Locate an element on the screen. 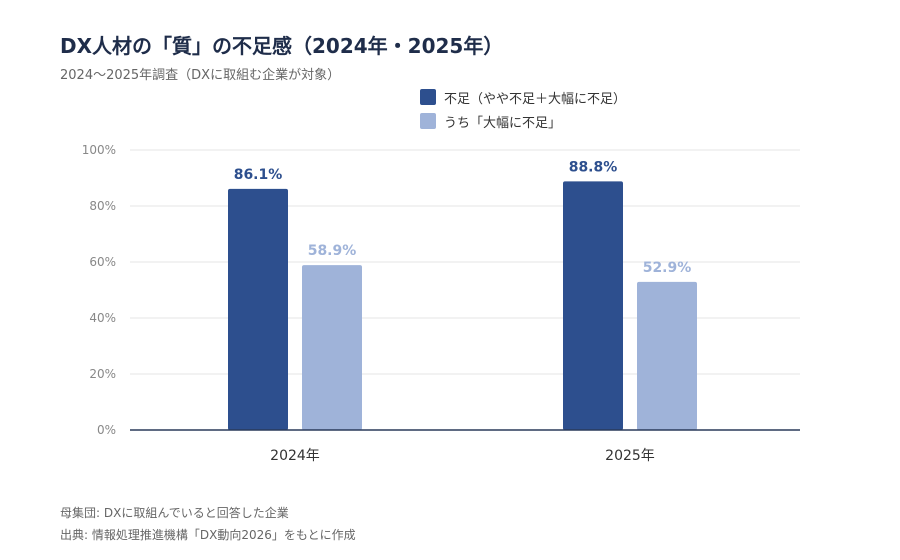 This screenshot has height=560, width=900. y-tick-label: 80% is located at coordinates (102, 206).